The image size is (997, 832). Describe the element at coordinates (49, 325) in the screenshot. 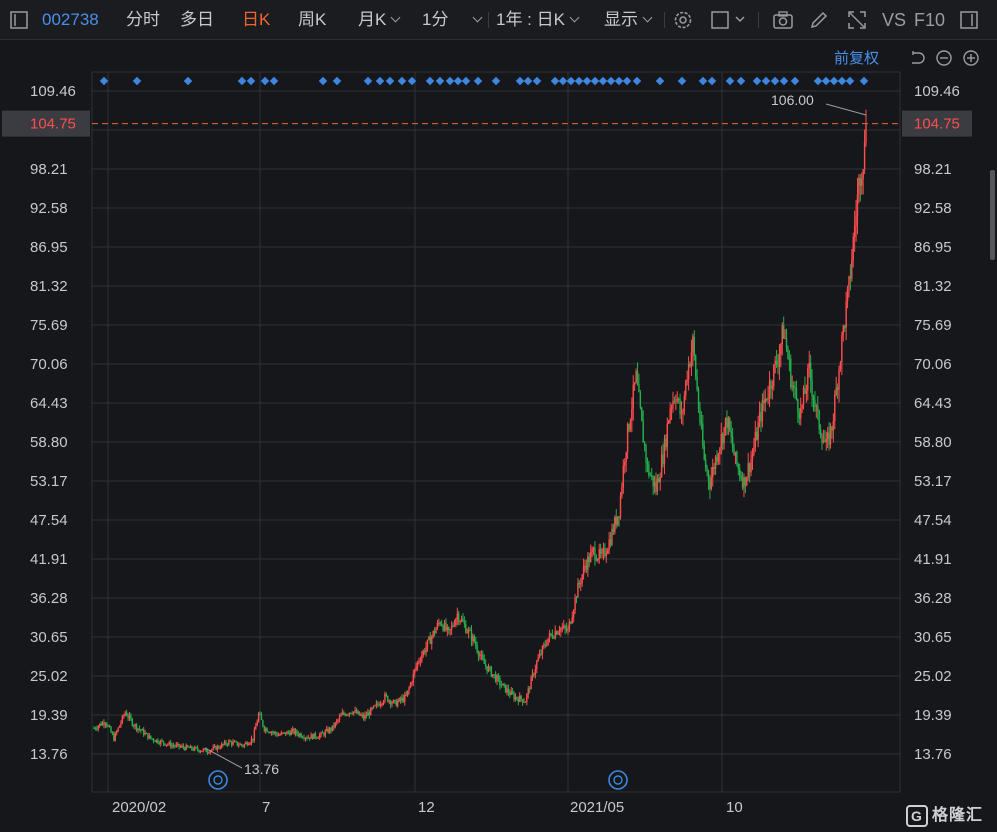

I see `y-tick-label: 75.69` at that location.